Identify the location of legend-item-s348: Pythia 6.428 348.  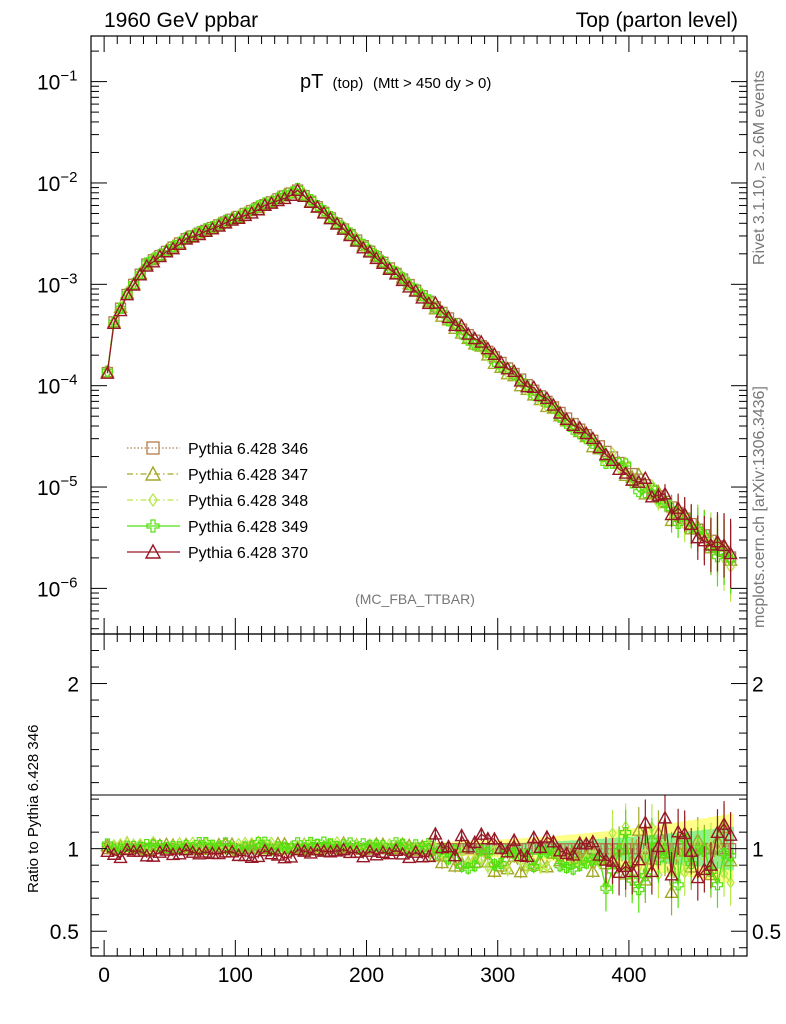
(217, 501).